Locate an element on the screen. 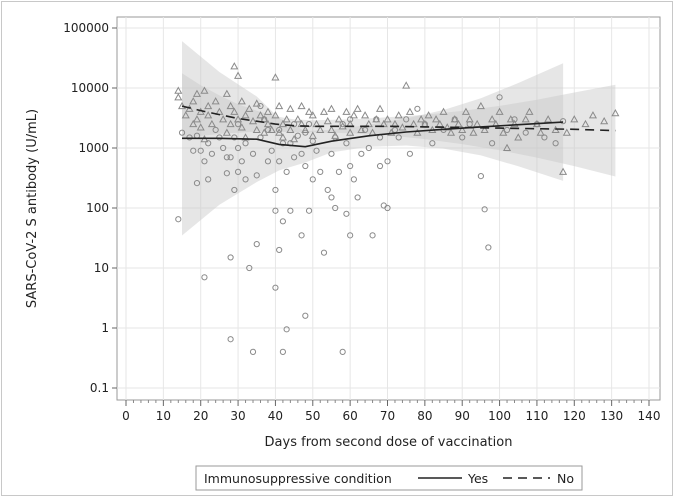 This screenshot has width=676, height=499. x-tick-label: 120 is located at coordinates (574, 416).